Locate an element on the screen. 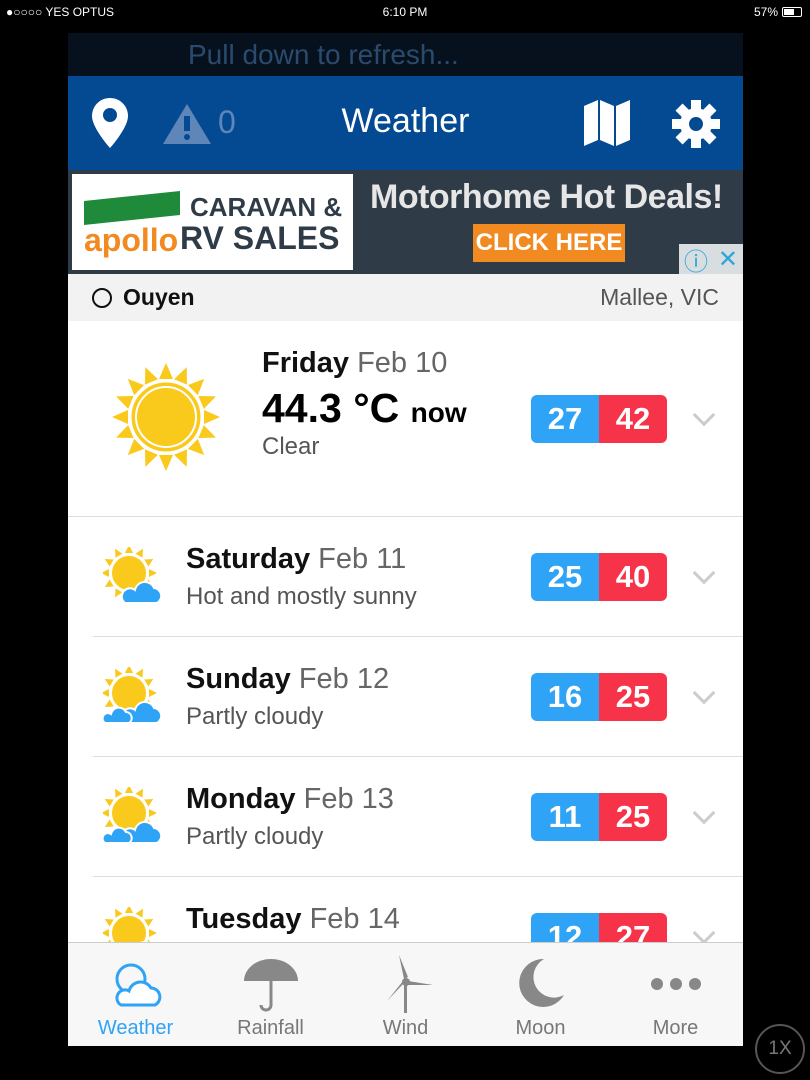 This screenshot has width=810, height=1080. ad-cta-button: CLICK HERE is located at coordinates (549, 243).